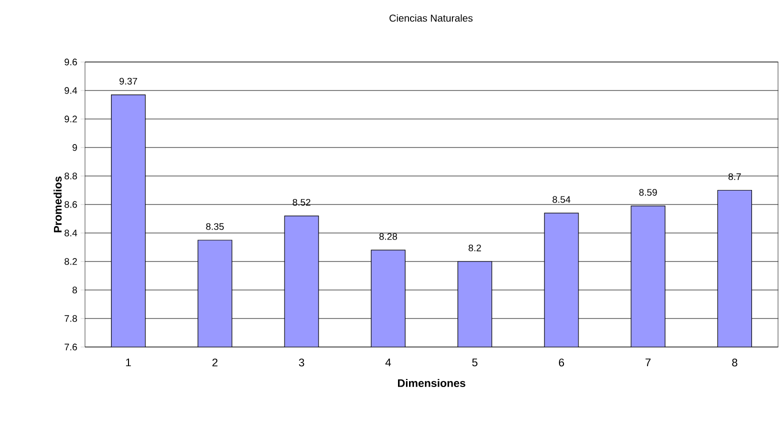 The width and height of the screenshot is (779, 427). I want to click on y-tick-label: 9.4, so click(71, 90).